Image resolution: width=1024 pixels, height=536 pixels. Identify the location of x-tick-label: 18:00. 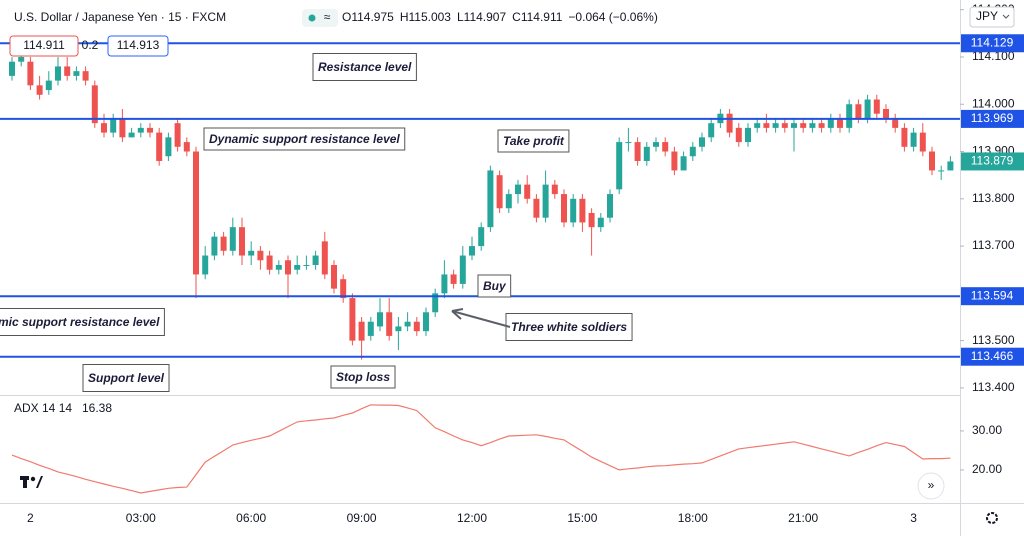
(693, 518).